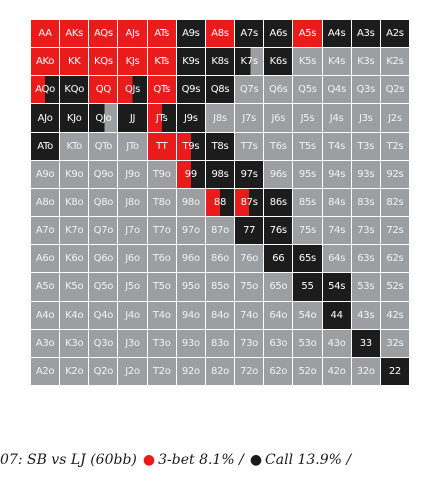 Image resolution: width=442 pixels, height=489 pixels. What do you see at coordinates (394, 287) in the screenshot?
I see `hand-cell-52s: 52s` at bounding box center [394, 287].